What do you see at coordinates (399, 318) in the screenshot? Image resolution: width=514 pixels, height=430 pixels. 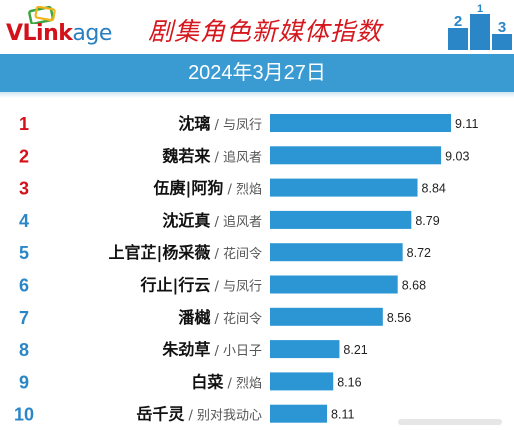 I see `value-label: 8.56` at bounding box center [399, 318].